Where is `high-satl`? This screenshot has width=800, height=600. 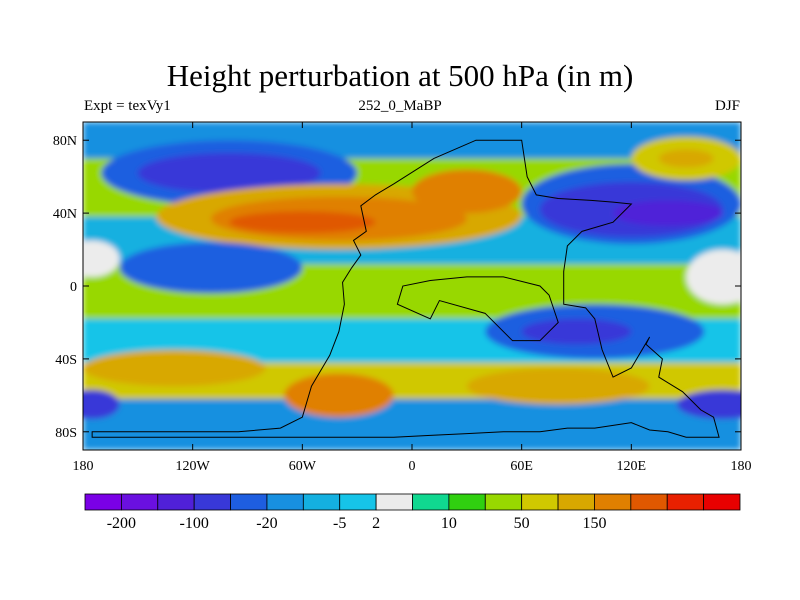
high-satl is located at coordinates (339, 395).